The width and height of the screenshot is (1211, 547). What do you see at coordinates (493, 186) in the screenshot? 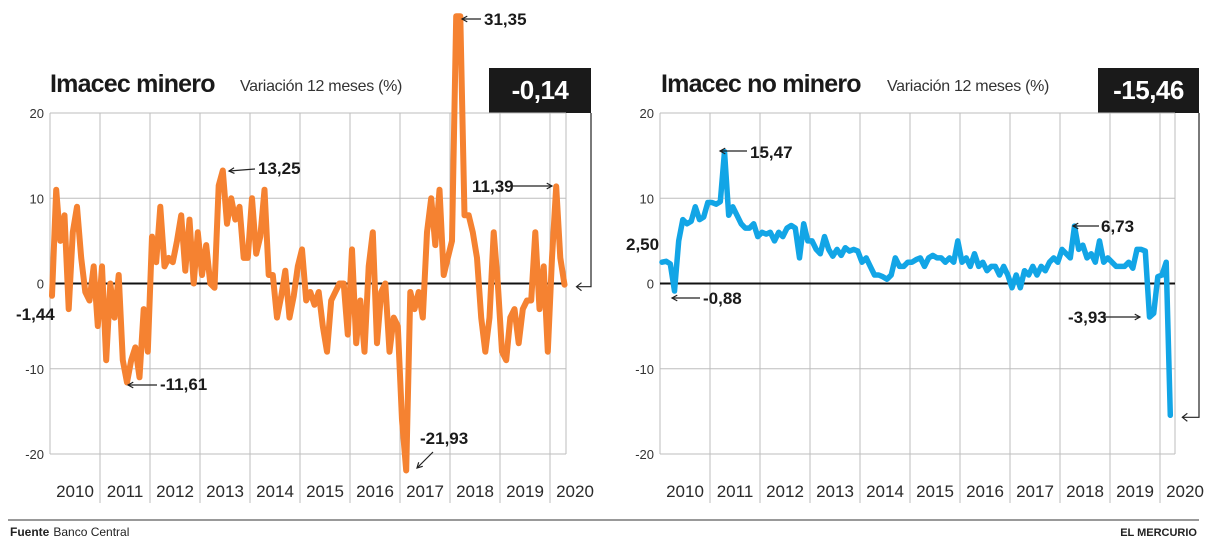
I see `data-annotation-label: 11,39` at bounding box center [493, 186].